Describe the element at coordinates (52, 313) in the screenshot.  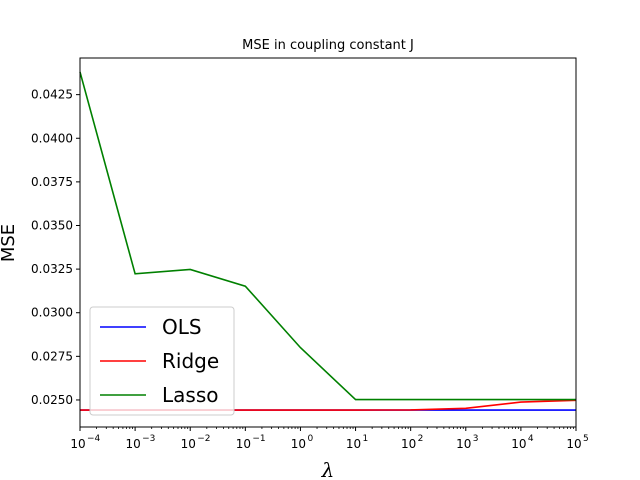
I see `y-tick-label: 0.0300` at that location.